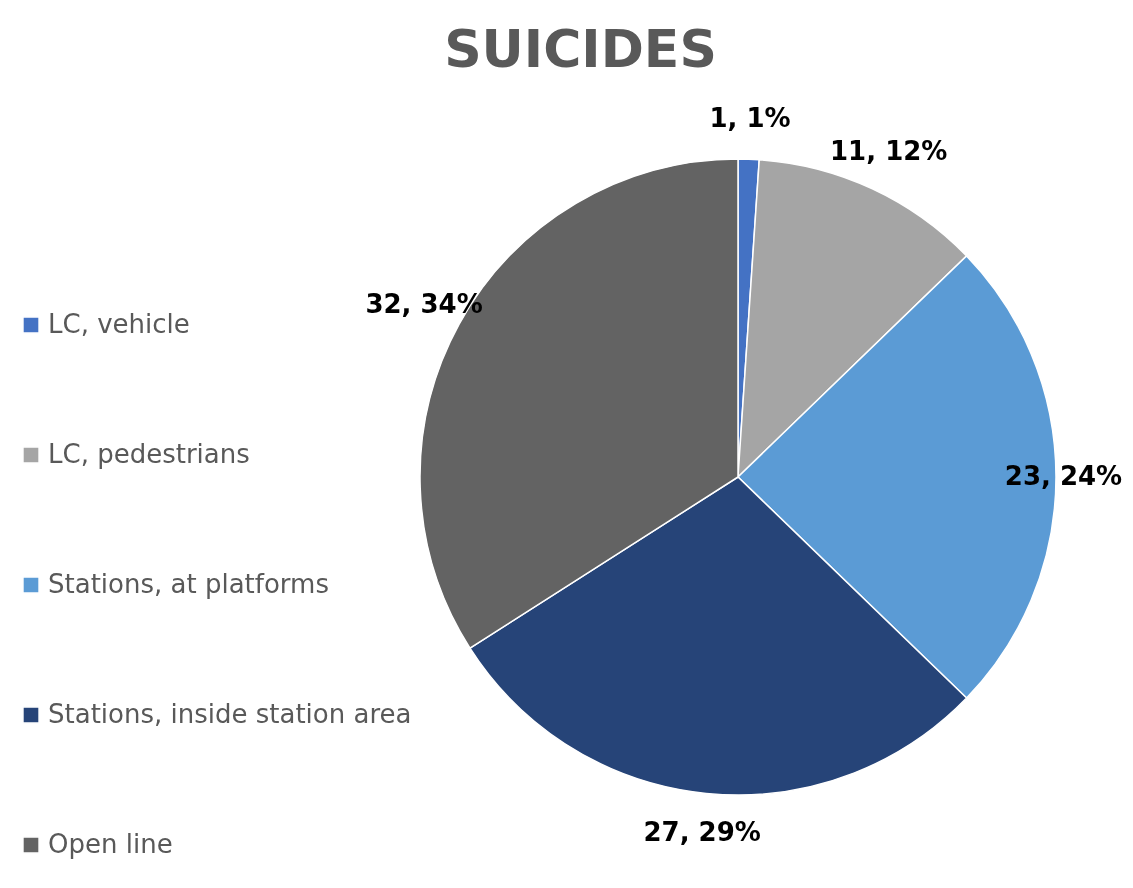 Image resolution: width=1133 pixels, height=888 pixels. Describe the element at coordinates (230, 714) in the screenshot. I see `legend-label: Stations, inside station area` at that location.